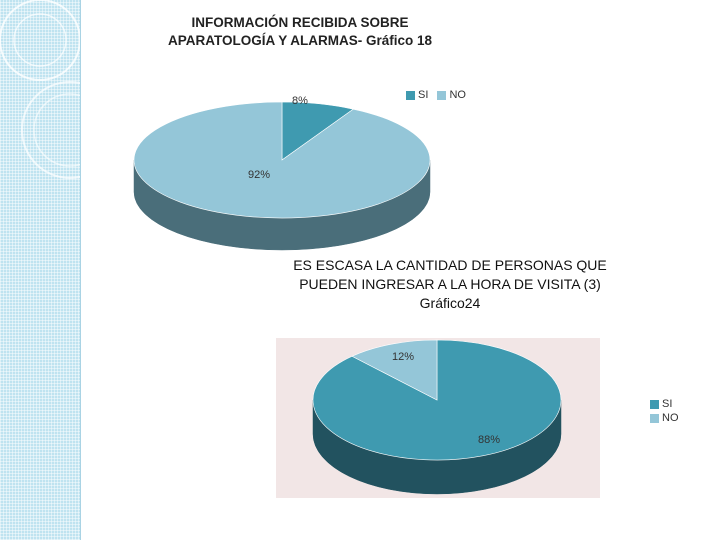 Image resolution: width=720 pixels, height=540 pixels. I want to click on chart1-data-label-no: 92%, so click(259, 175).